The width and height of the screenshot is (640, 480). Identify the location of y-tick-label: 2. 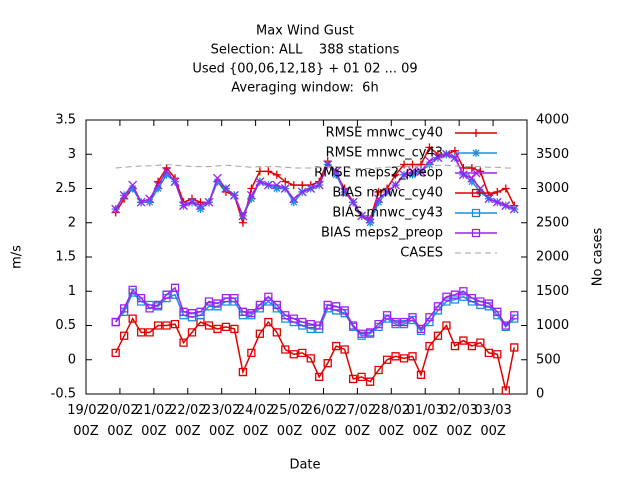
(72, 222).